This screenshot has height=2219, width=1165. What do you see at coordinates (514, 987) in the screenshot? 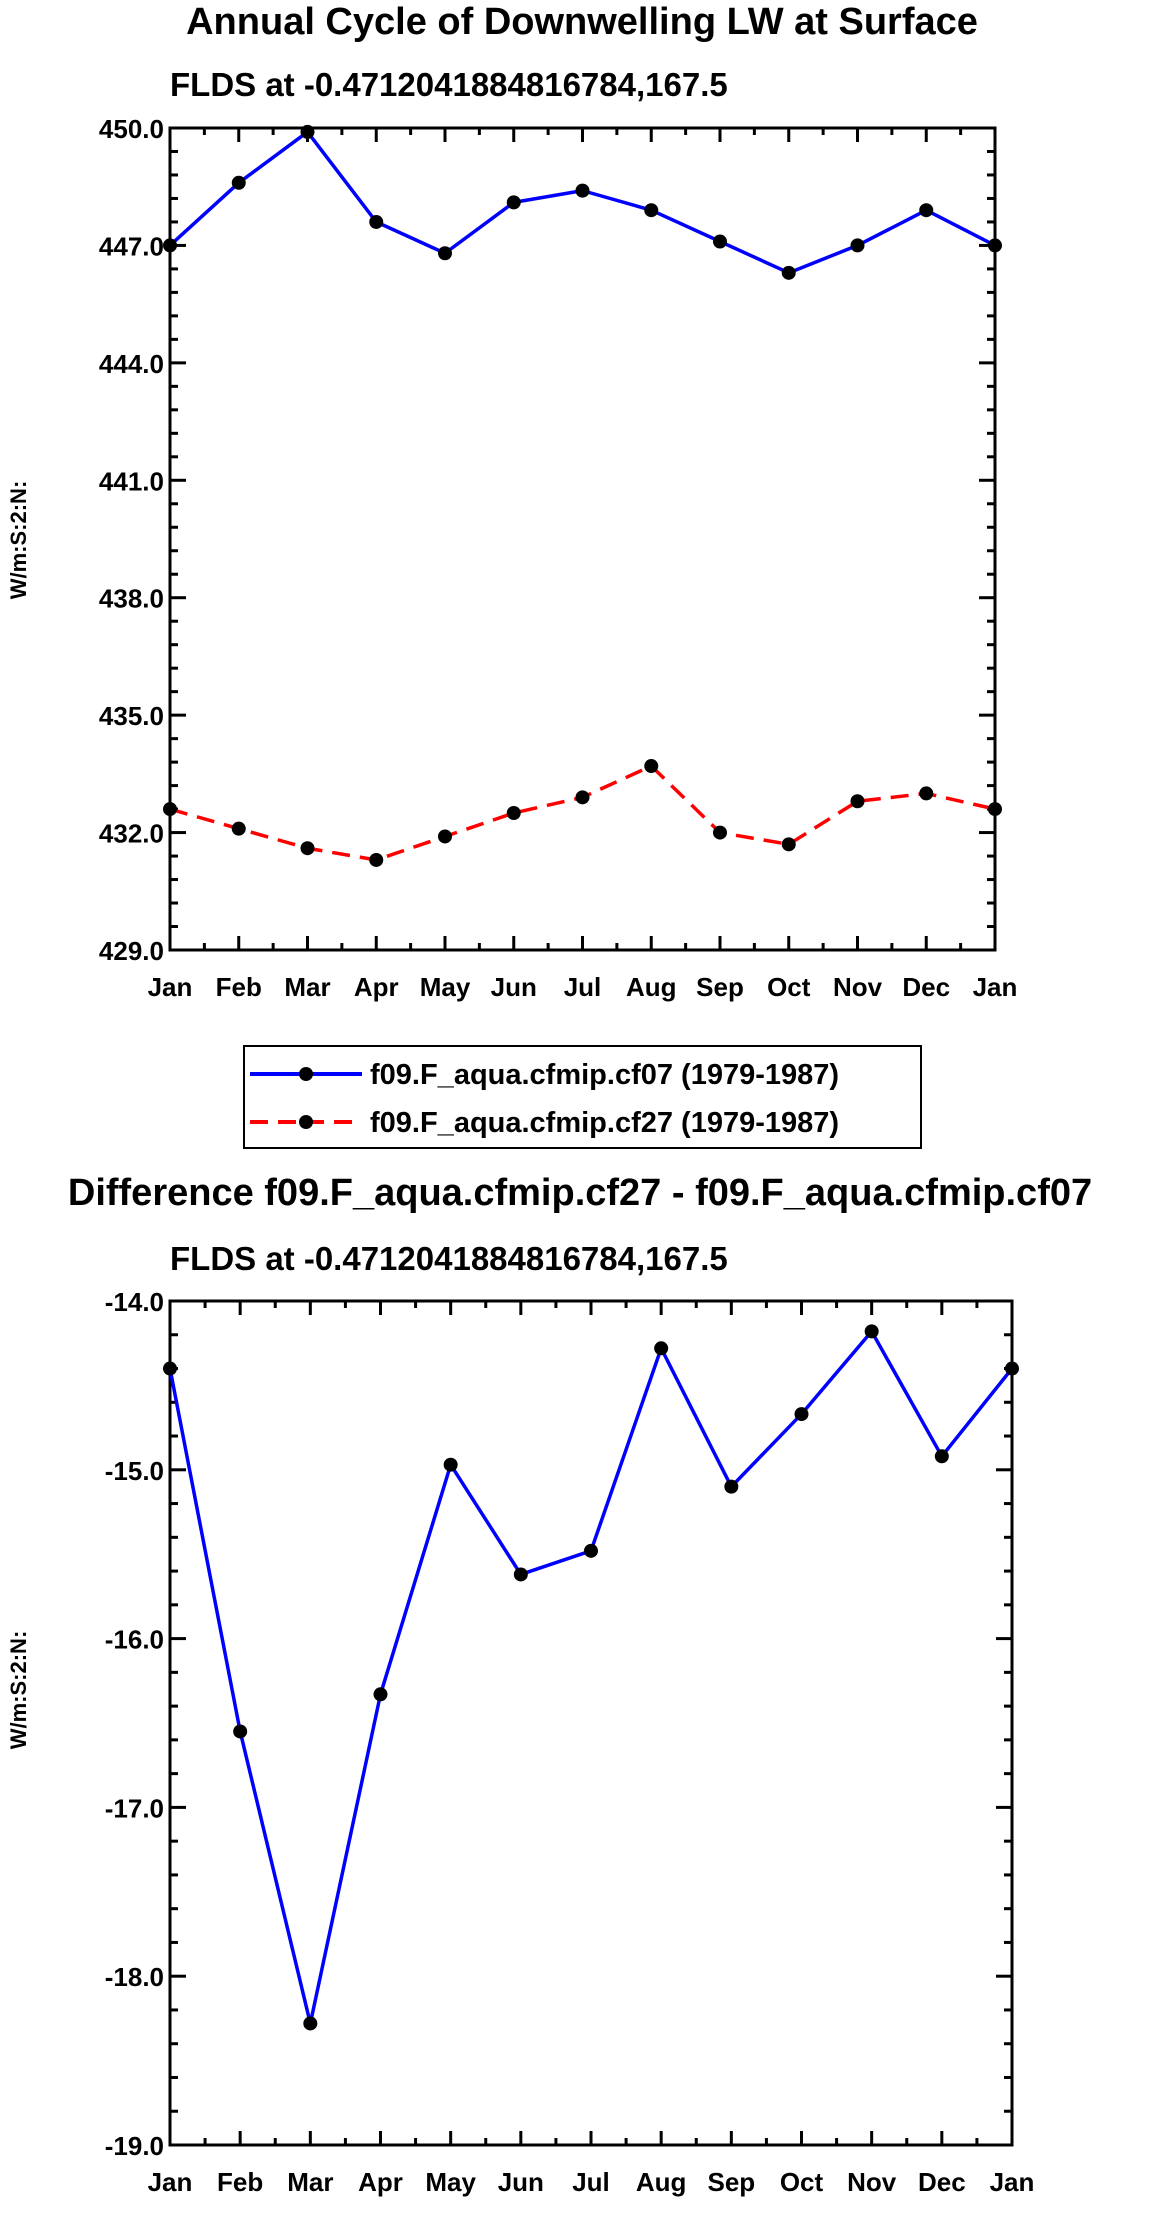
I see `chart1-xtick-label: Jun` at bounding box center [514, 987].